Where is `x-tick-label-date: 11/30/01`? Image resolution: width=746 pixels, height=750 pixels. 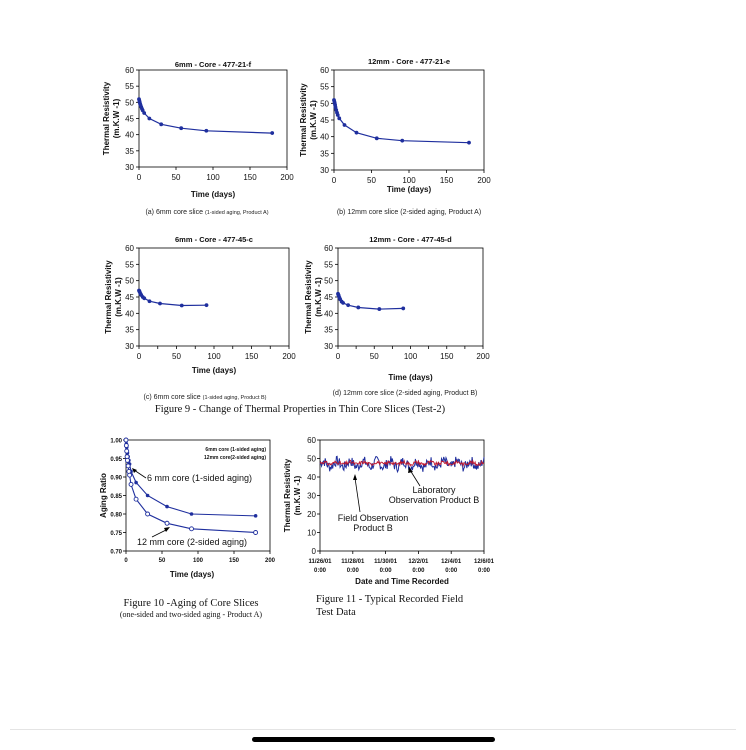
x-tick-label-date: 11/30/01 is located at coordinates (386, 562).